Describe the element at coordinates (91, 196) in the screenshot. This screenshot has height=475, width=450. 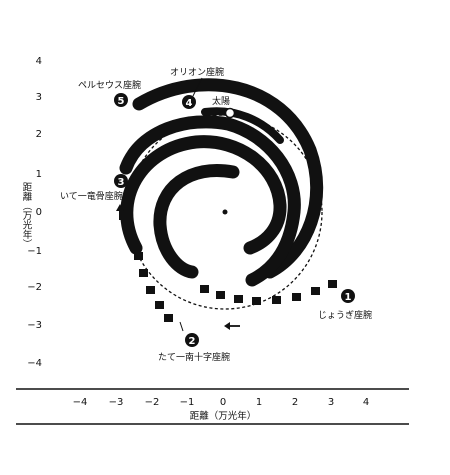
I see `sagittarius-label: いて一竜骨座腕` at that location.